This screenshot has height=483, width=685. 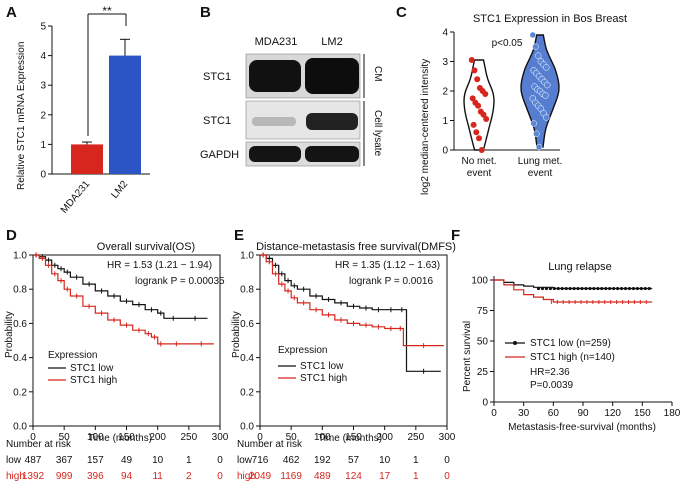 I want to click on panel-f-legend-high: STC1 high (n=140), so click(x=572, y=357).